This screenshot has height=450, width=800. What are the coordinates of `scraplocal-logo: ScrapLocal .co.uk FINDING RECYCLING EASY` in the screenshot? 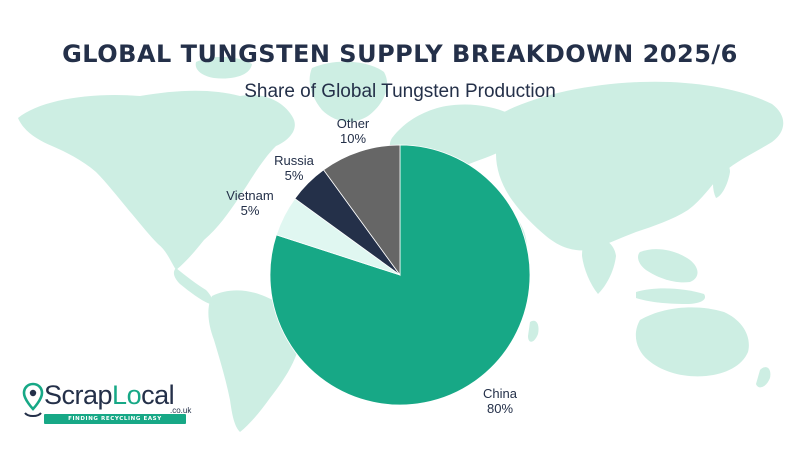 It's located at (111, 403).